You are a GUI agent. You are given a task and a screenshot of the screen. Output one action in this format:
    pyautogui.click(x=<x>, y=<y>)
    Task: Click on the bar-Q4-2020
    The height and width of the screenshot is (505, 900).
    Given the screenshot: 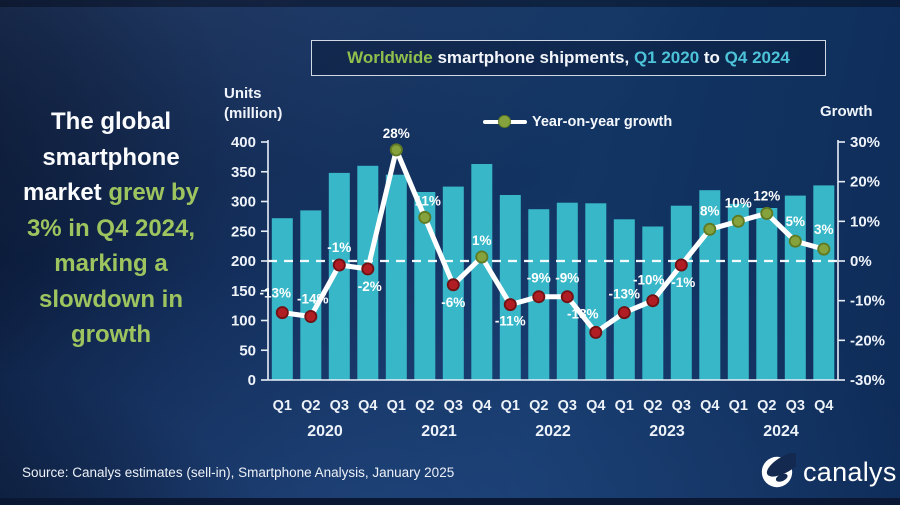 What is the action you would take?
    pyautogui.click(x=368, y=272)
    